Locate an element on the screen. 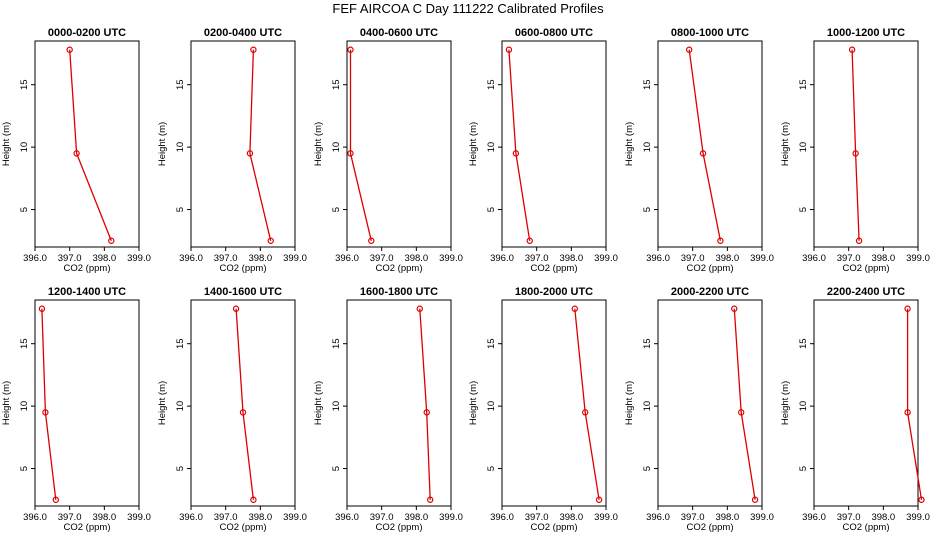  panel-title: 0400-0600 UTC is located at coordinates (399, 33).